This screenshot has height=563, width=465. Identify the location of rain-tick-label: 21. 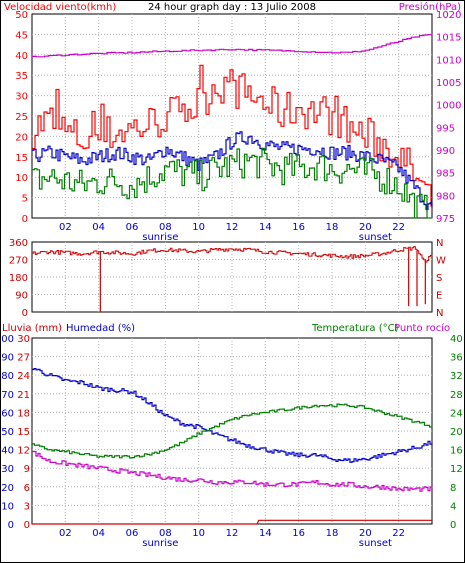
(23, 395).